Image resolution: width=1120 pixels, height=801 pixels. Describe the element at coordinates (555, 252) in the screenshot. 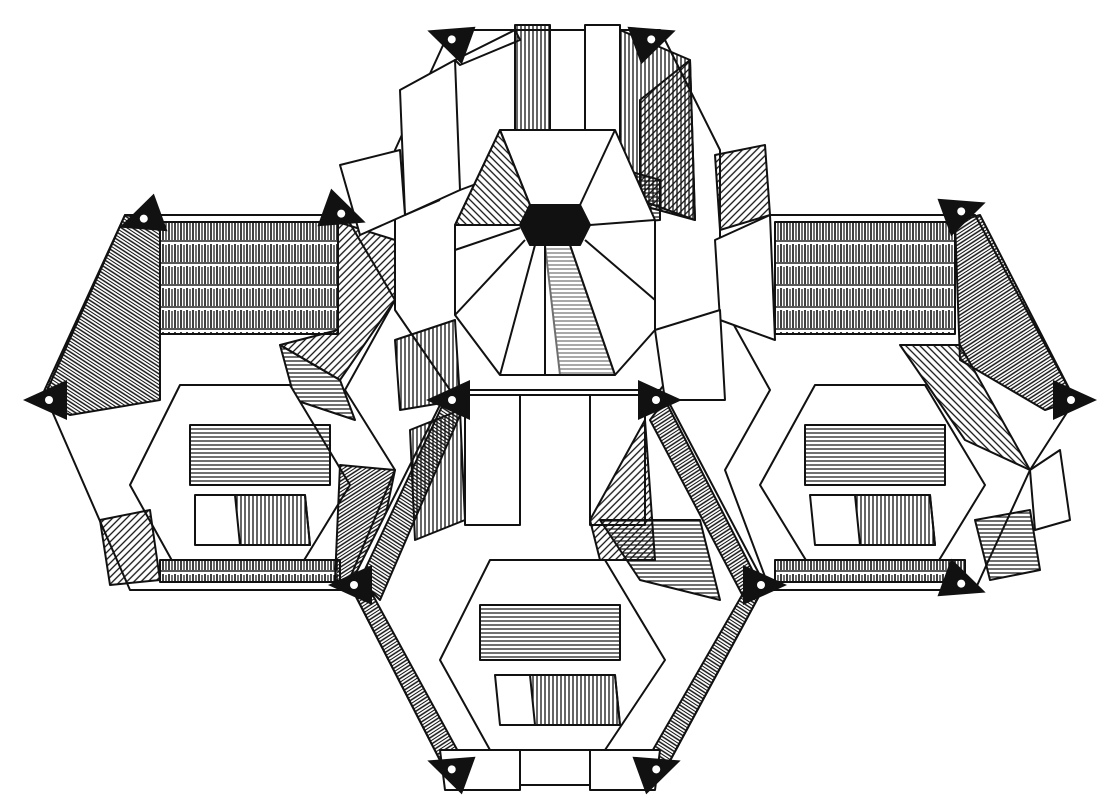

I see `spiral-staircase` at that location.